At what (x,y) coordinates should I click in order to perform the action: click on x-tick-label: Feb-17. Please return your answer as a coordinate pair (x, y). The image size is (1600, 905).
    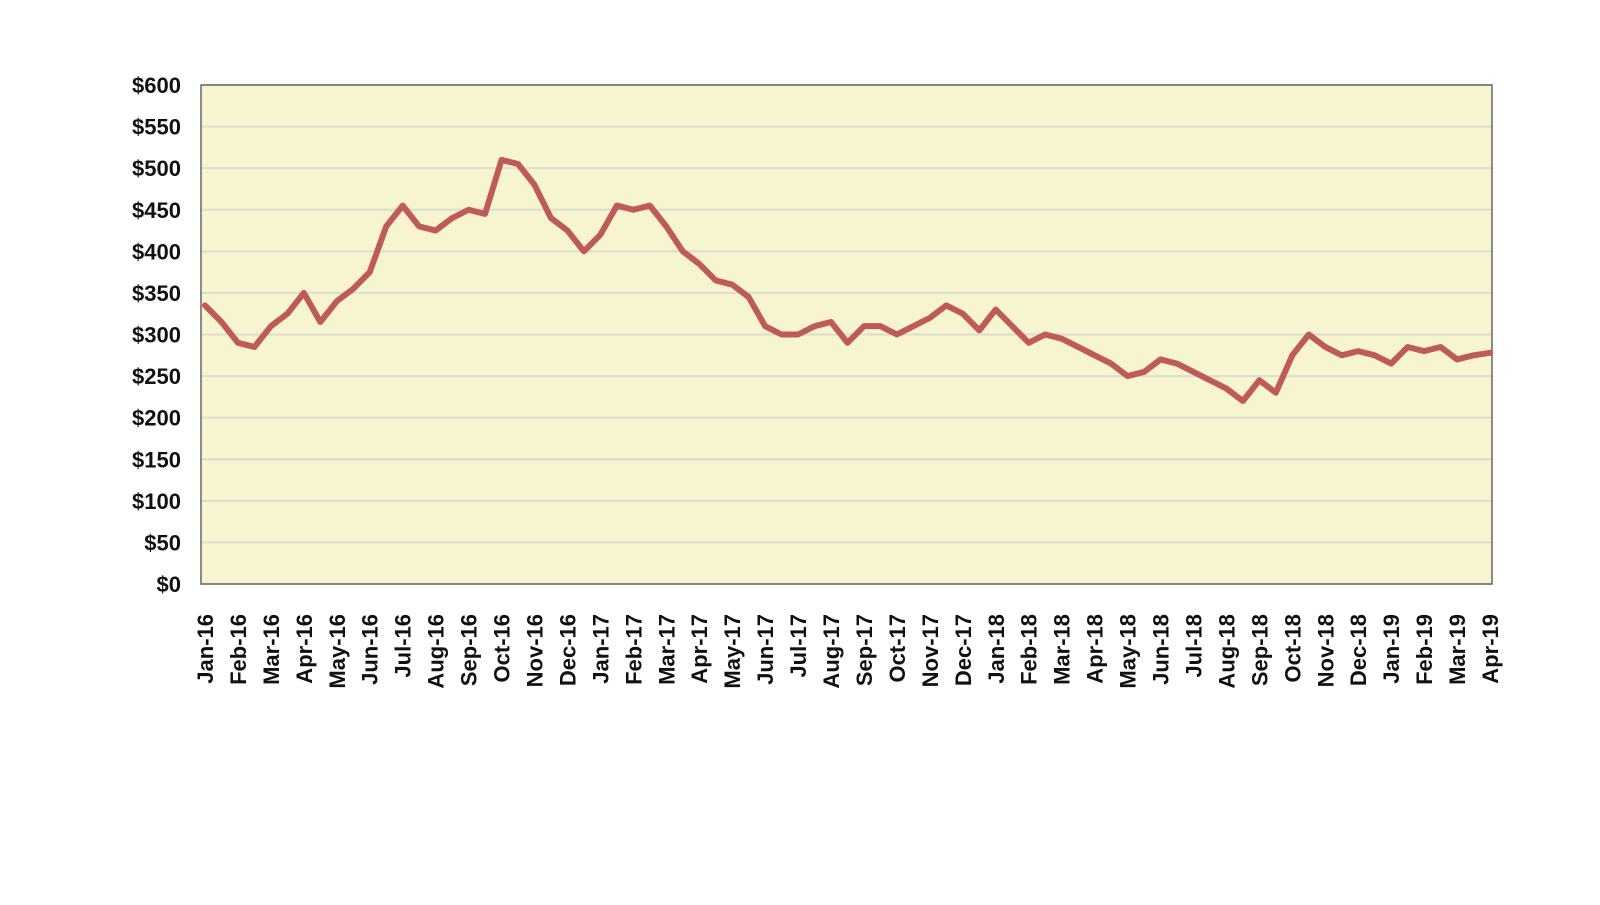
    Looking at the image, I should click on (633, 649).